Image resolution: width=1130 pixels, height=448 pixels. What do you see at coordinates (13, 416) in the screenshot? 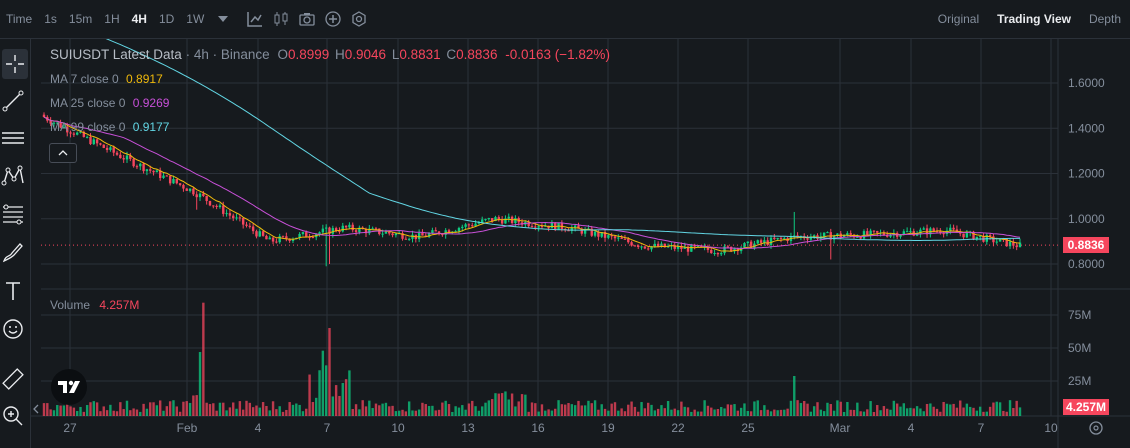
I see `zoom-in-icon` at bounding box center [13, 416].